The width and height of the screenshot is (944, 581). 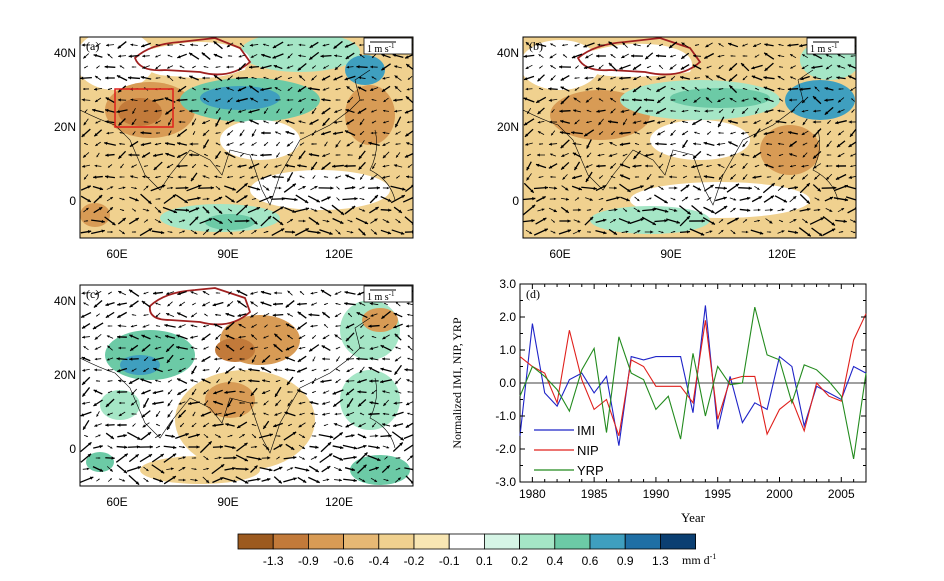 What do you see at coordinates (594, 494) in the screenshot?
I see `x-tick-label: 1985` at bounding box center [594, 494].